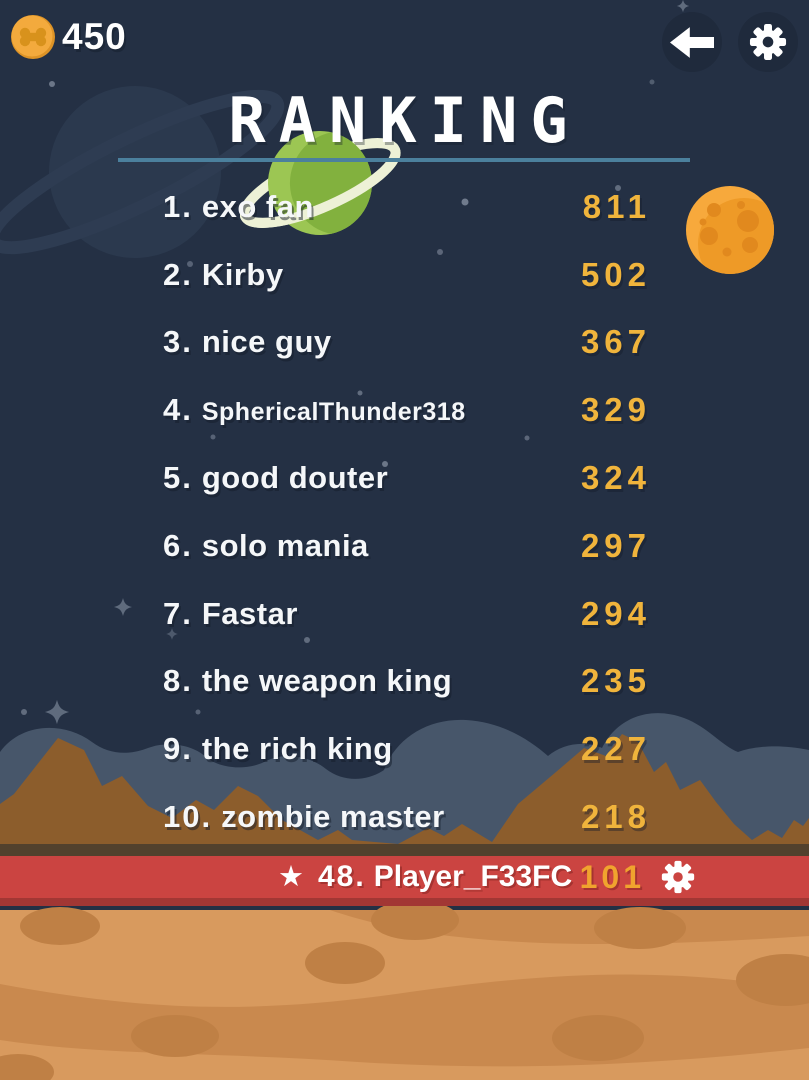  I want to click on star-icon: ★, so click(291, 876).